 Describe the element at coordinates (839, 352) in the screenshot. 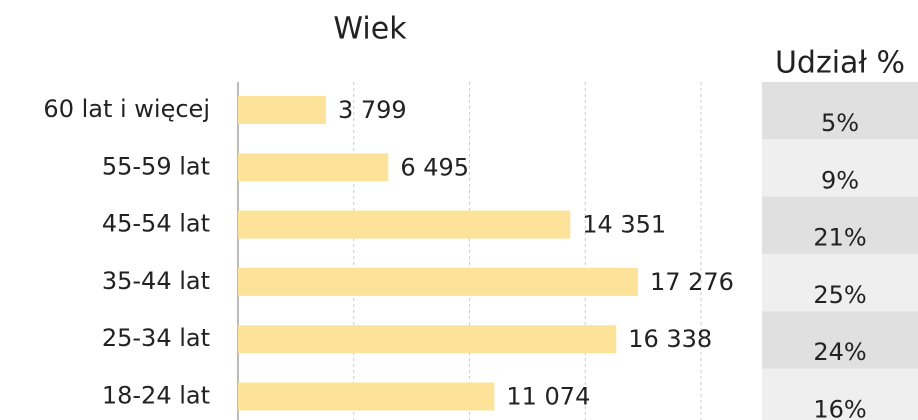

I see `table-value: 24%` at that location.